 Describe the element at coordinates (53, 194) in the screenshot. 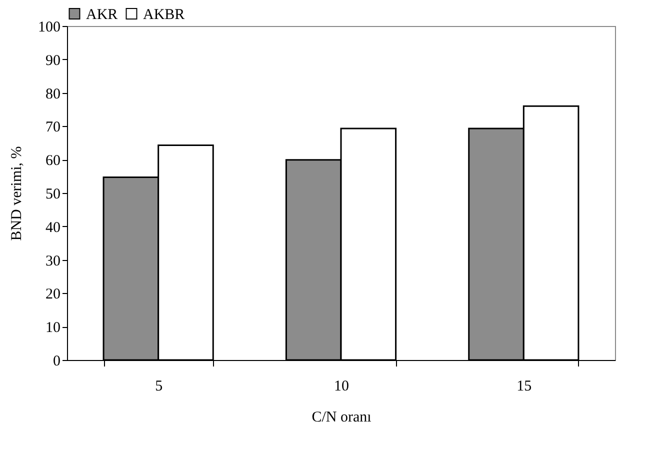

I see `y-tick-label: 50` at that location.